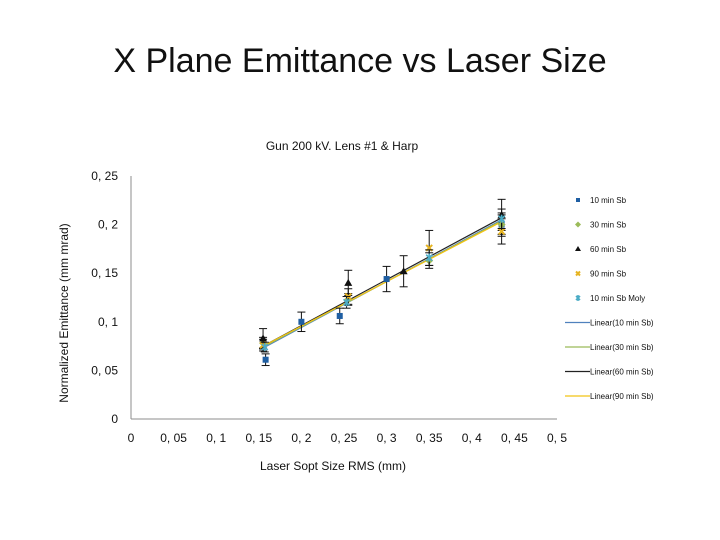 The width and height of the screenshot is (720, 540). What do you see at coordinates (131, 438) in the screenshot?
I see `x-tick-label: 0` at bounding box center [131, 438].